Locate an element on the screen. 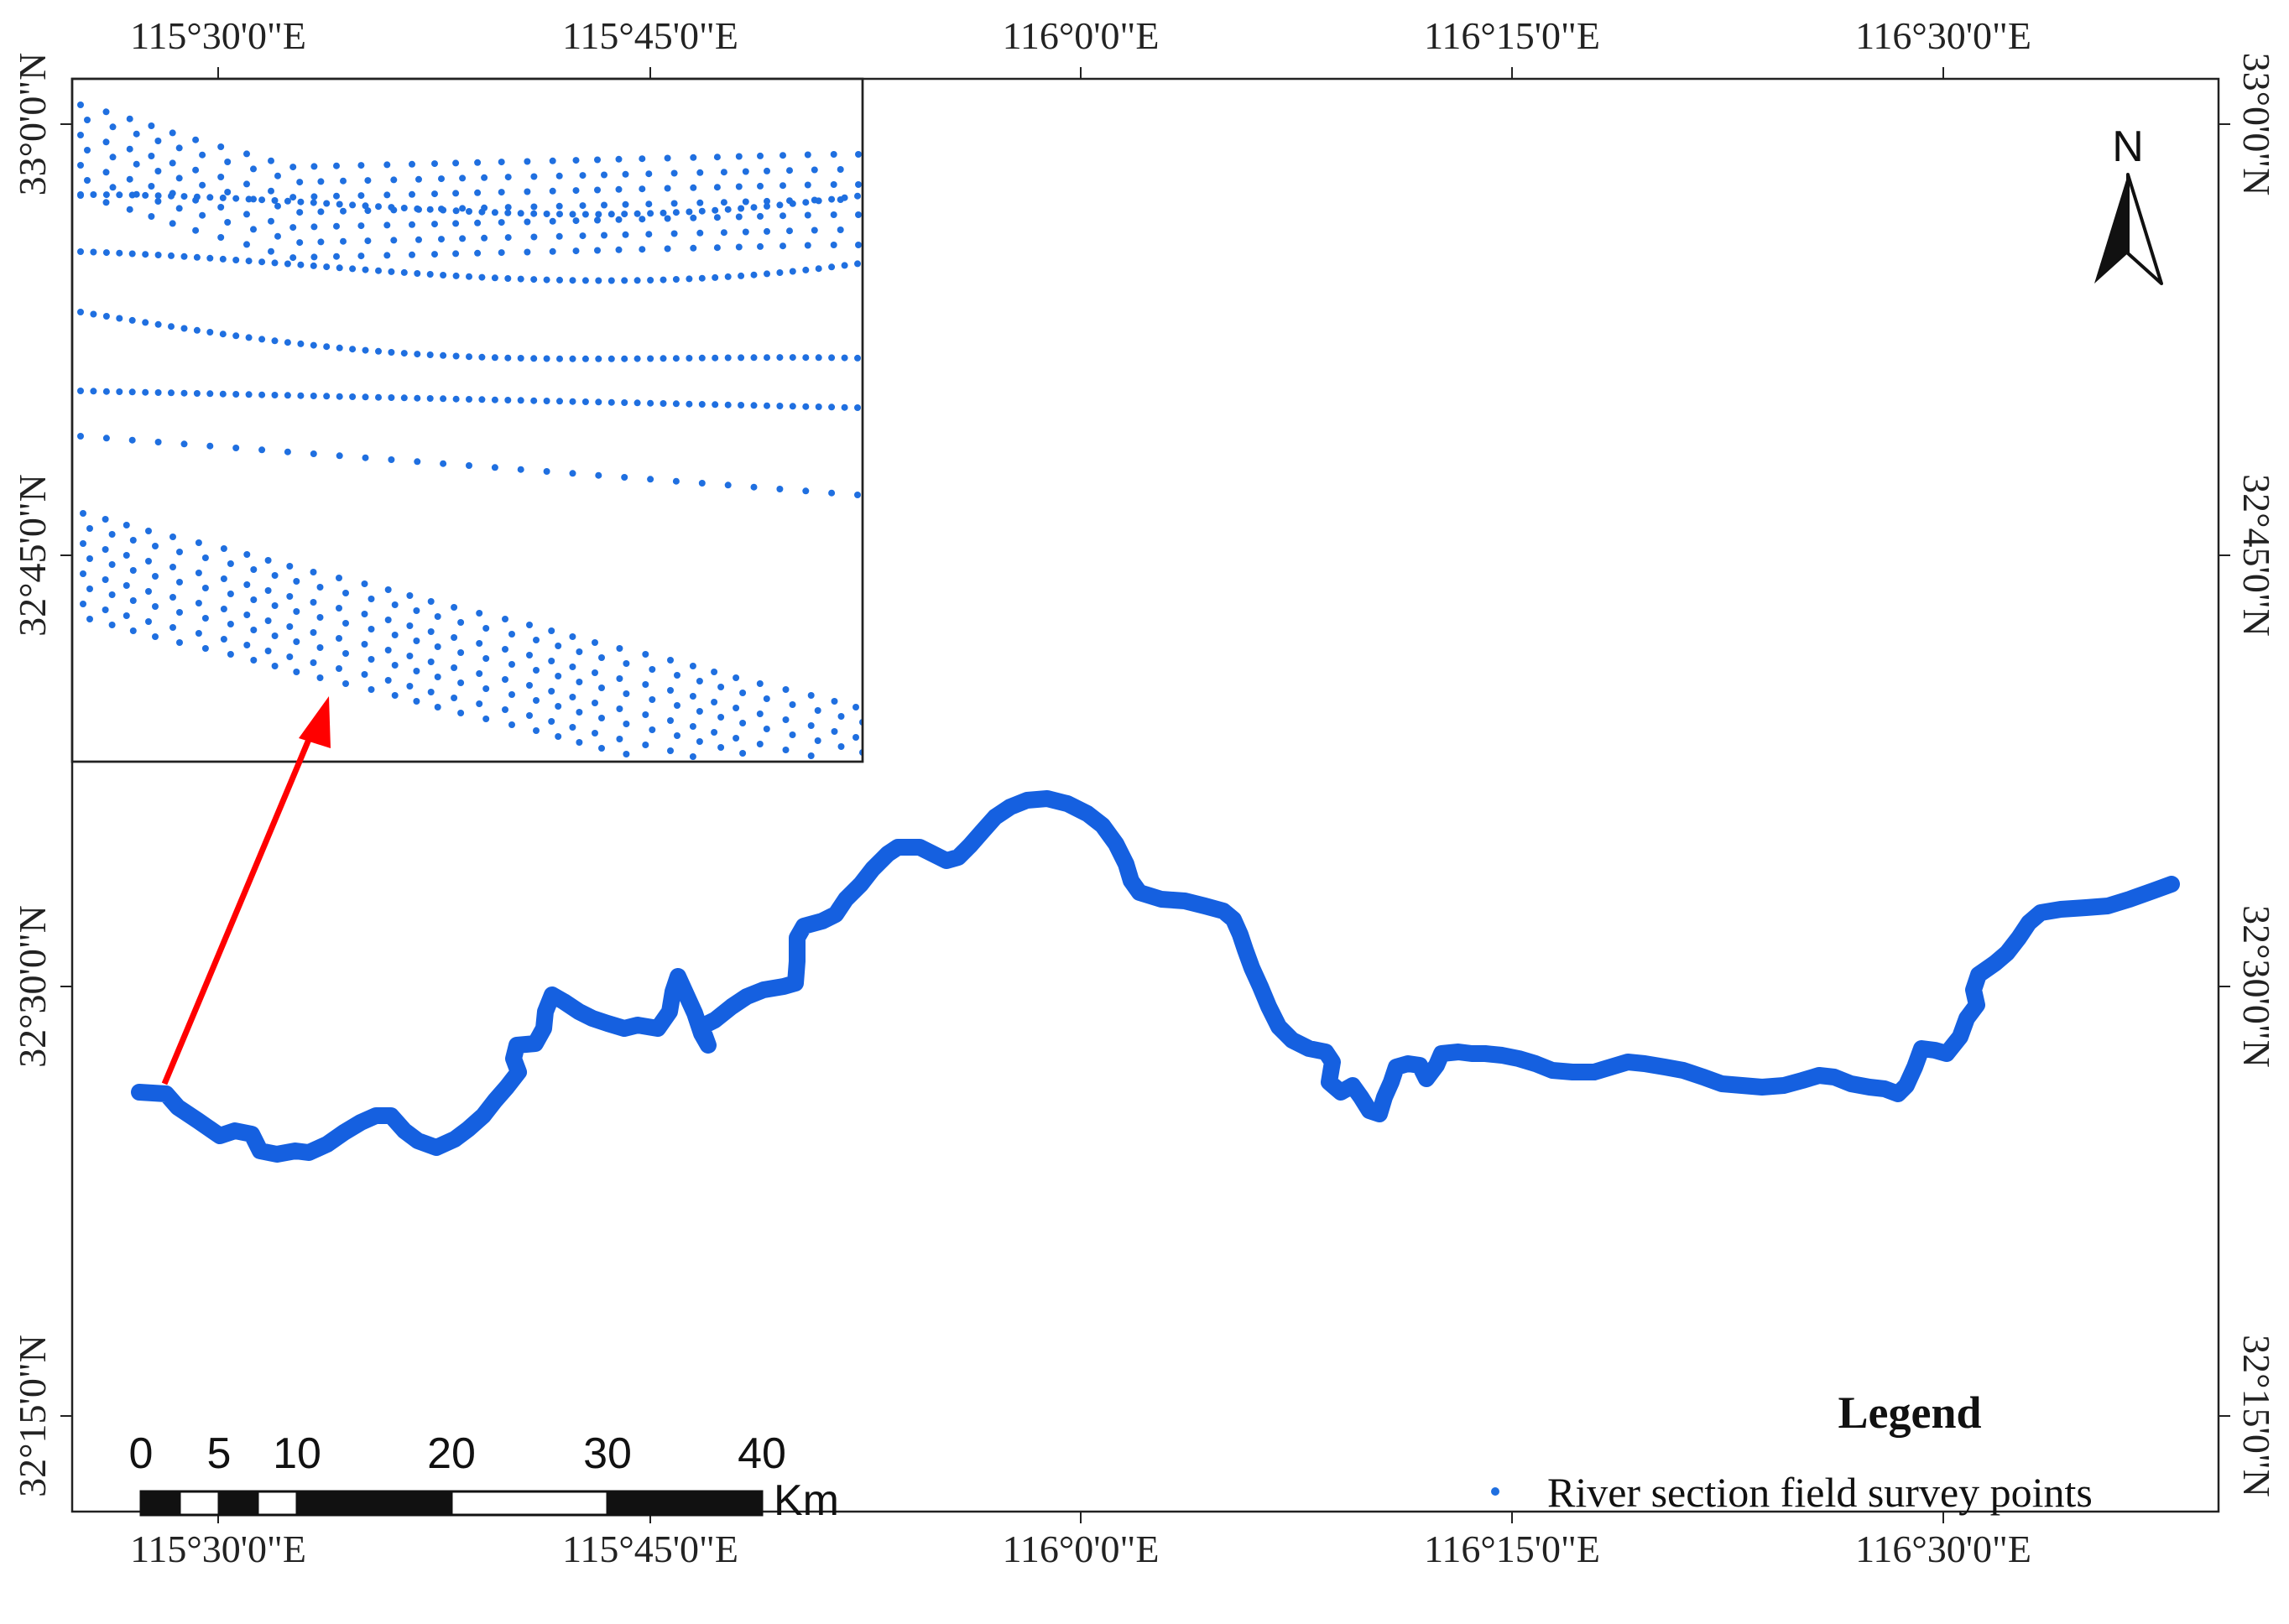 The width and height of the screenshot is (2289, 1624). north-arrow: N is located at coordinates (2128, 204).